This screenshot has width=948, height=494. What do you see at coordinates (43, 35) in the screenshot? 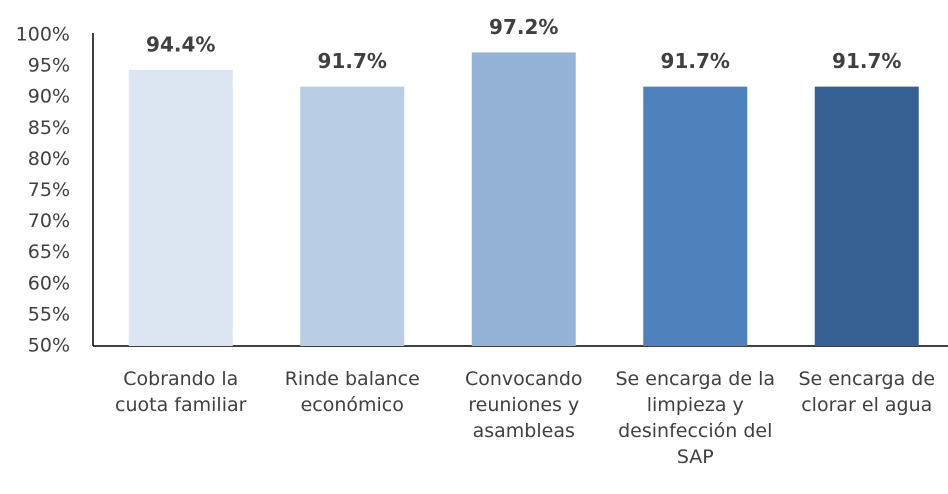
I see `y-tick-label: 100%` at bounding box center [43, 35].